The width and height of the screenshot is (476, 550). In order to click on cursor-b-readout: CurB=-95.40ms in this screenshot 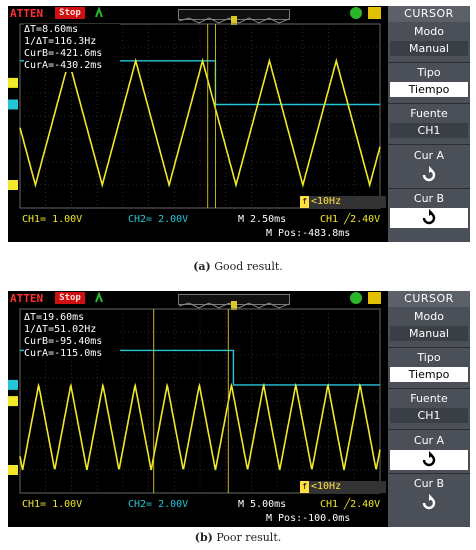, I will do `click(63, 341)`.